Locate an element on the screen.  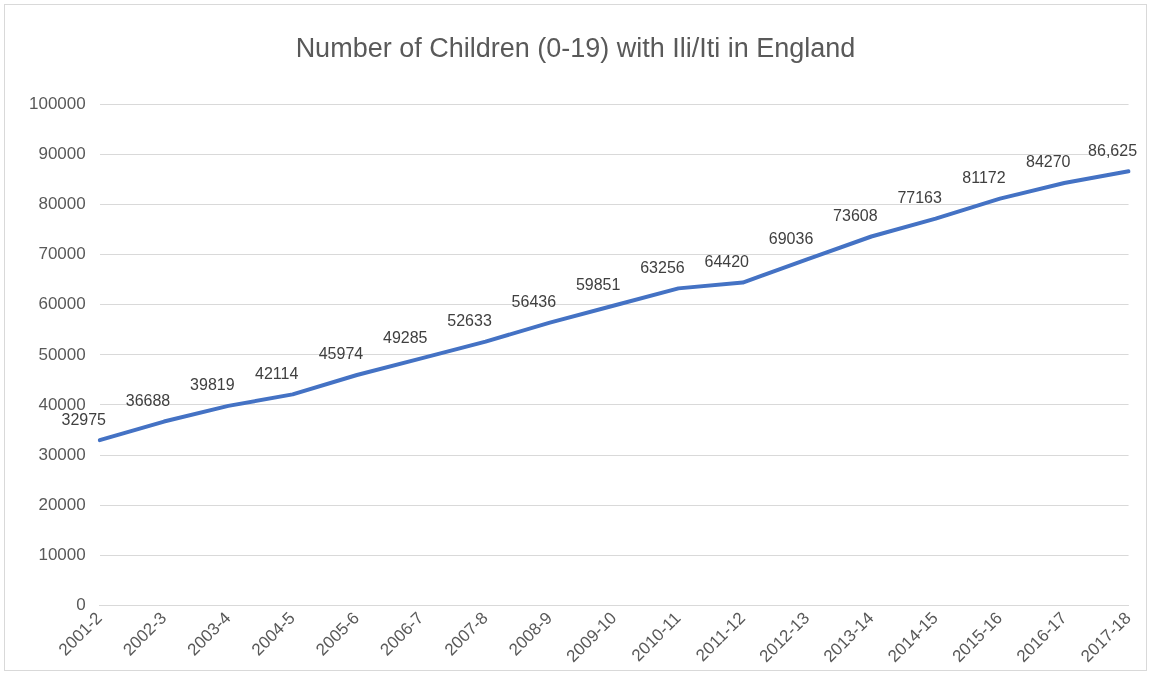
y-tick-label: 20000 is located at coordinates (62, 504).